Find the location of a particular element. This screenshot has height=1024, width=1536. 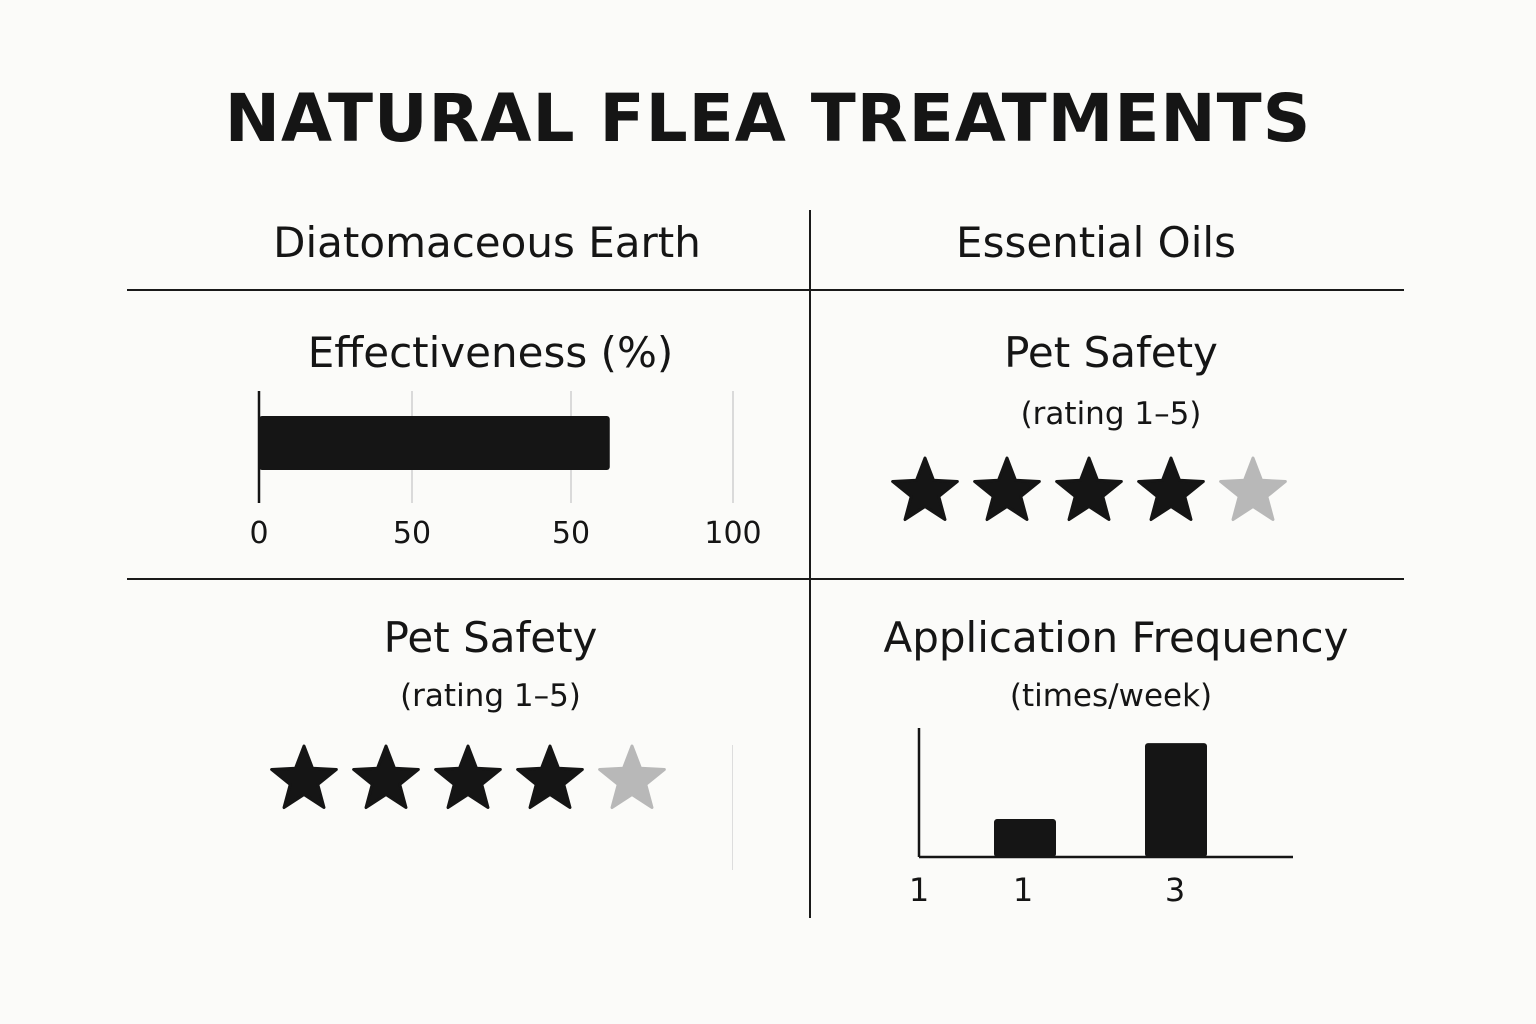

column-header-essential-oils: Essential Oils is located at coordinates (1096, 242).